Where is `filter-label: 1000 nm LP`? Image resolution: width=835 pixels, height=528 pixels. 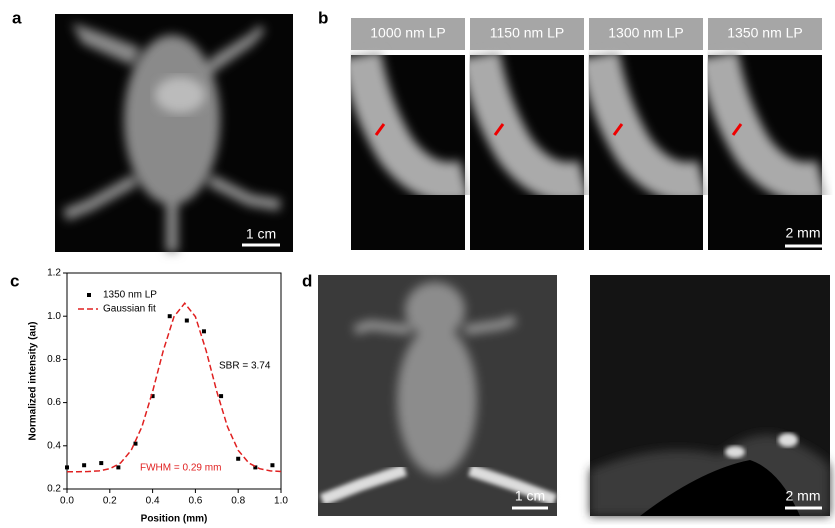 filter-label: 1000 nm LP is located at coordinates (408, 33).